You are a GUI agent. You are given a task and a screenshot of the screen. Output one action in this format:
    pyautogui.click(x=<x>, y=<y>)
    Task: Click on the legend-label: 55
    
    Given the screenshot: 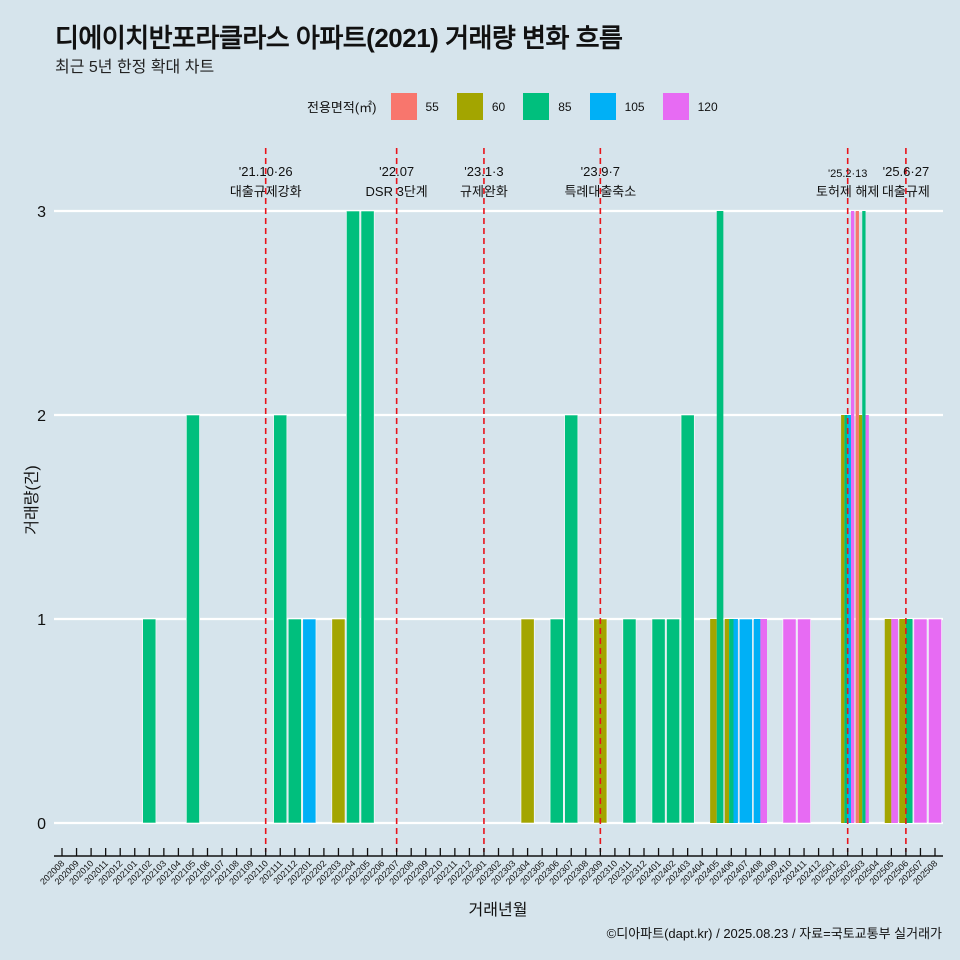 What is the action you would take?
    pyautogui.click(x=432, y=106)
    